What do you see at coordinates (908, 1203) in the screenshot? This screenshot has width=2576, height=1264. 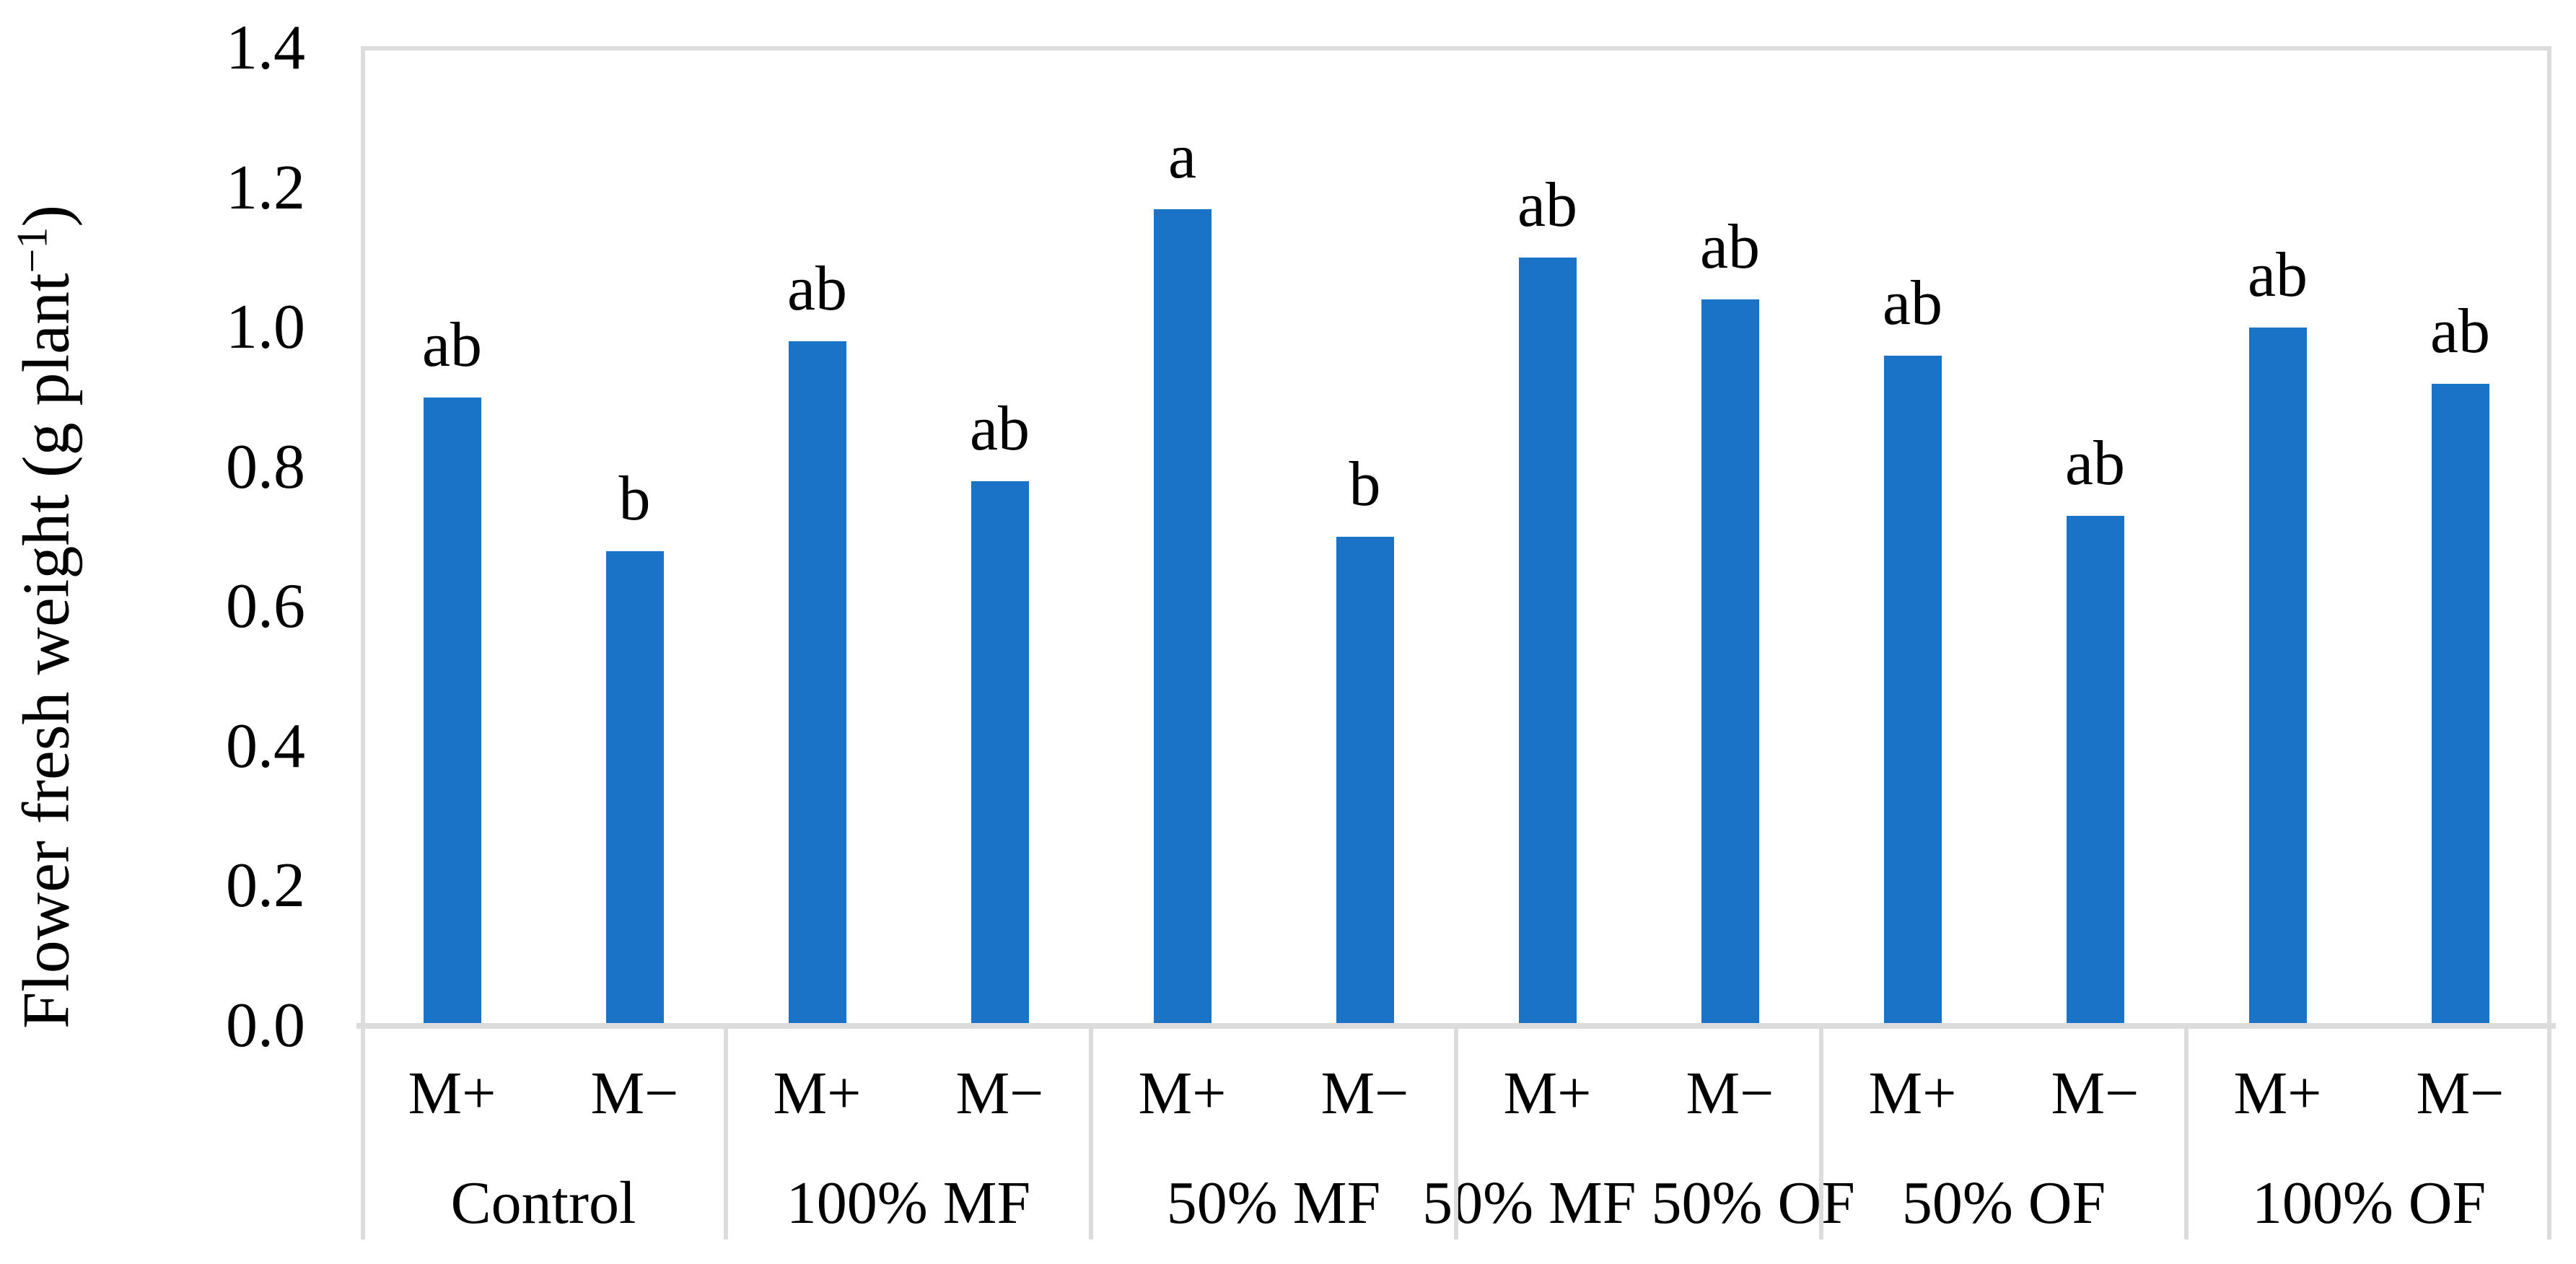 I see `group-label: 100% MF` at bounding box center [908, 1203].